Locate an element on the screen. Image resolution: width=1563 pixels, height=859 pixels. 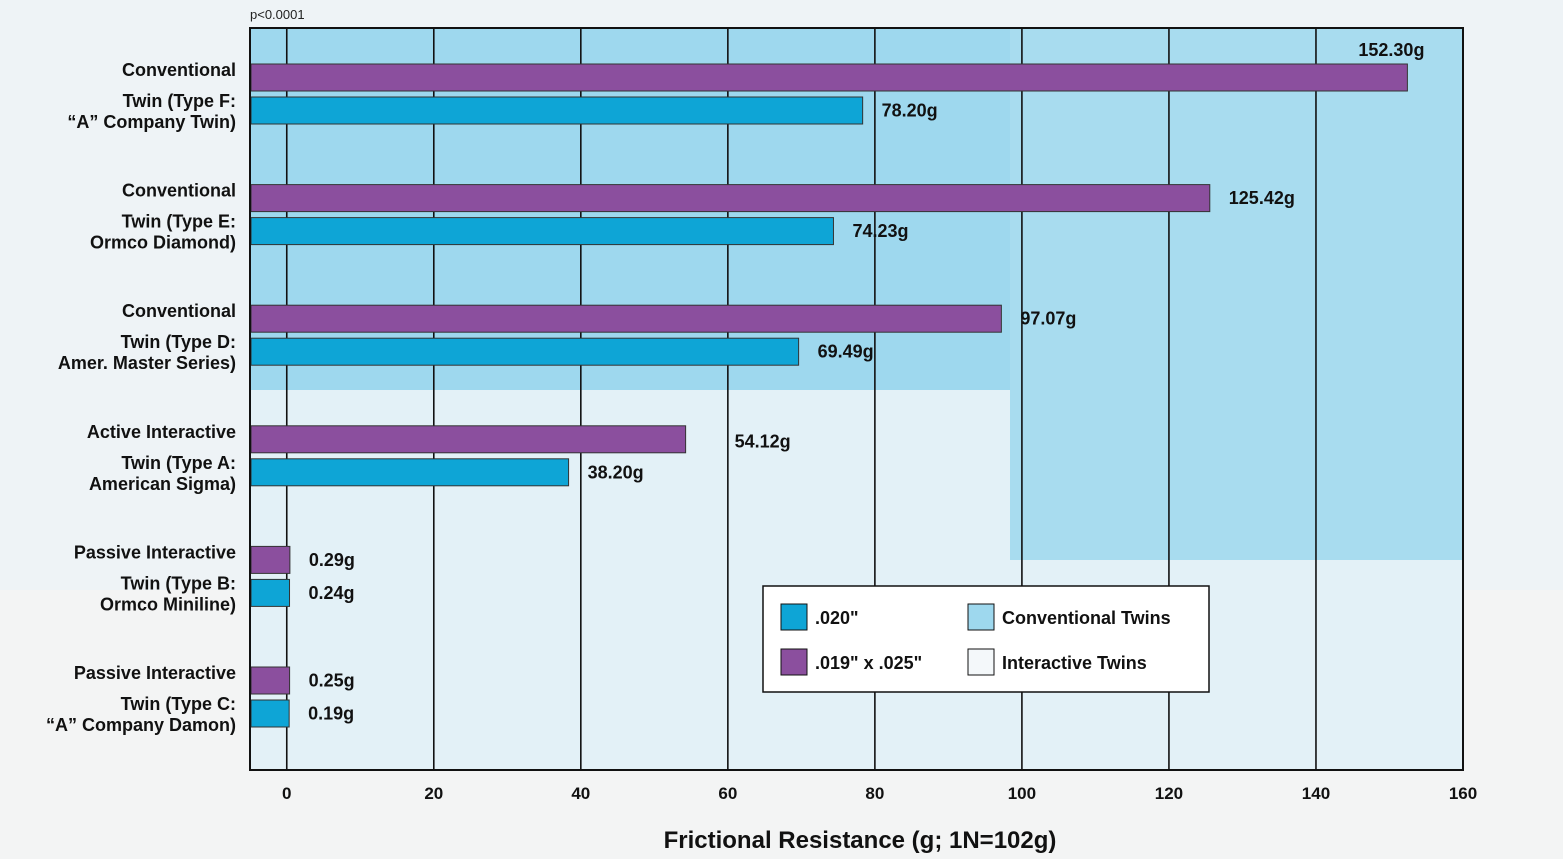
x-tick-label: 40 is located at coordinates (580, 793).